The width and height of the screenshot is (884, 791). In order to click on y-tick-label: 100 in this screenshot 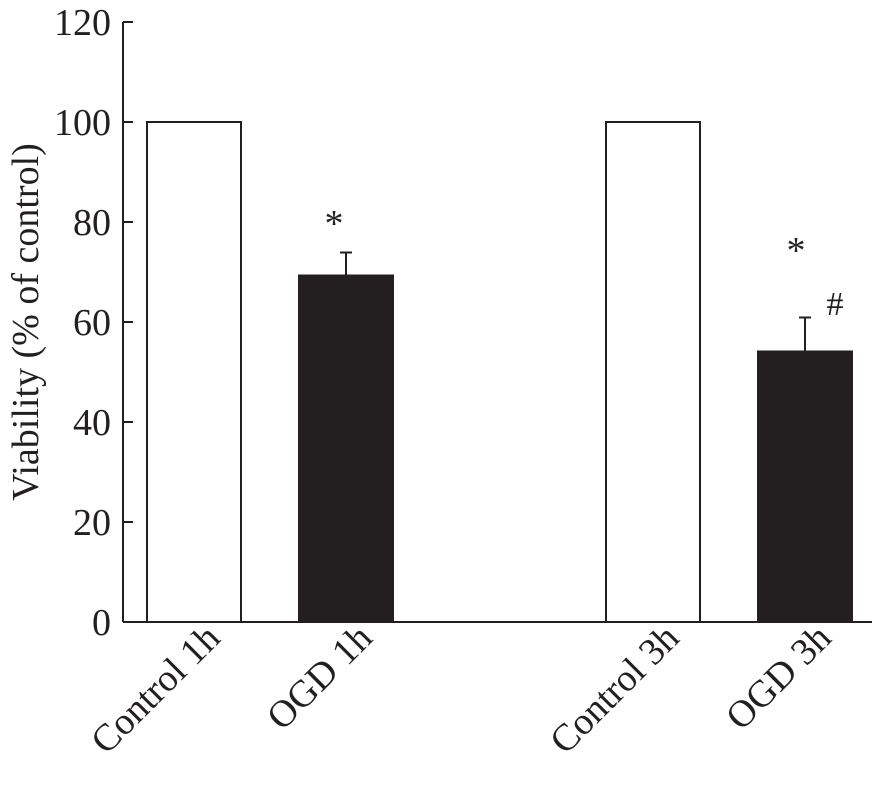, I will do `click(82, 123)`.